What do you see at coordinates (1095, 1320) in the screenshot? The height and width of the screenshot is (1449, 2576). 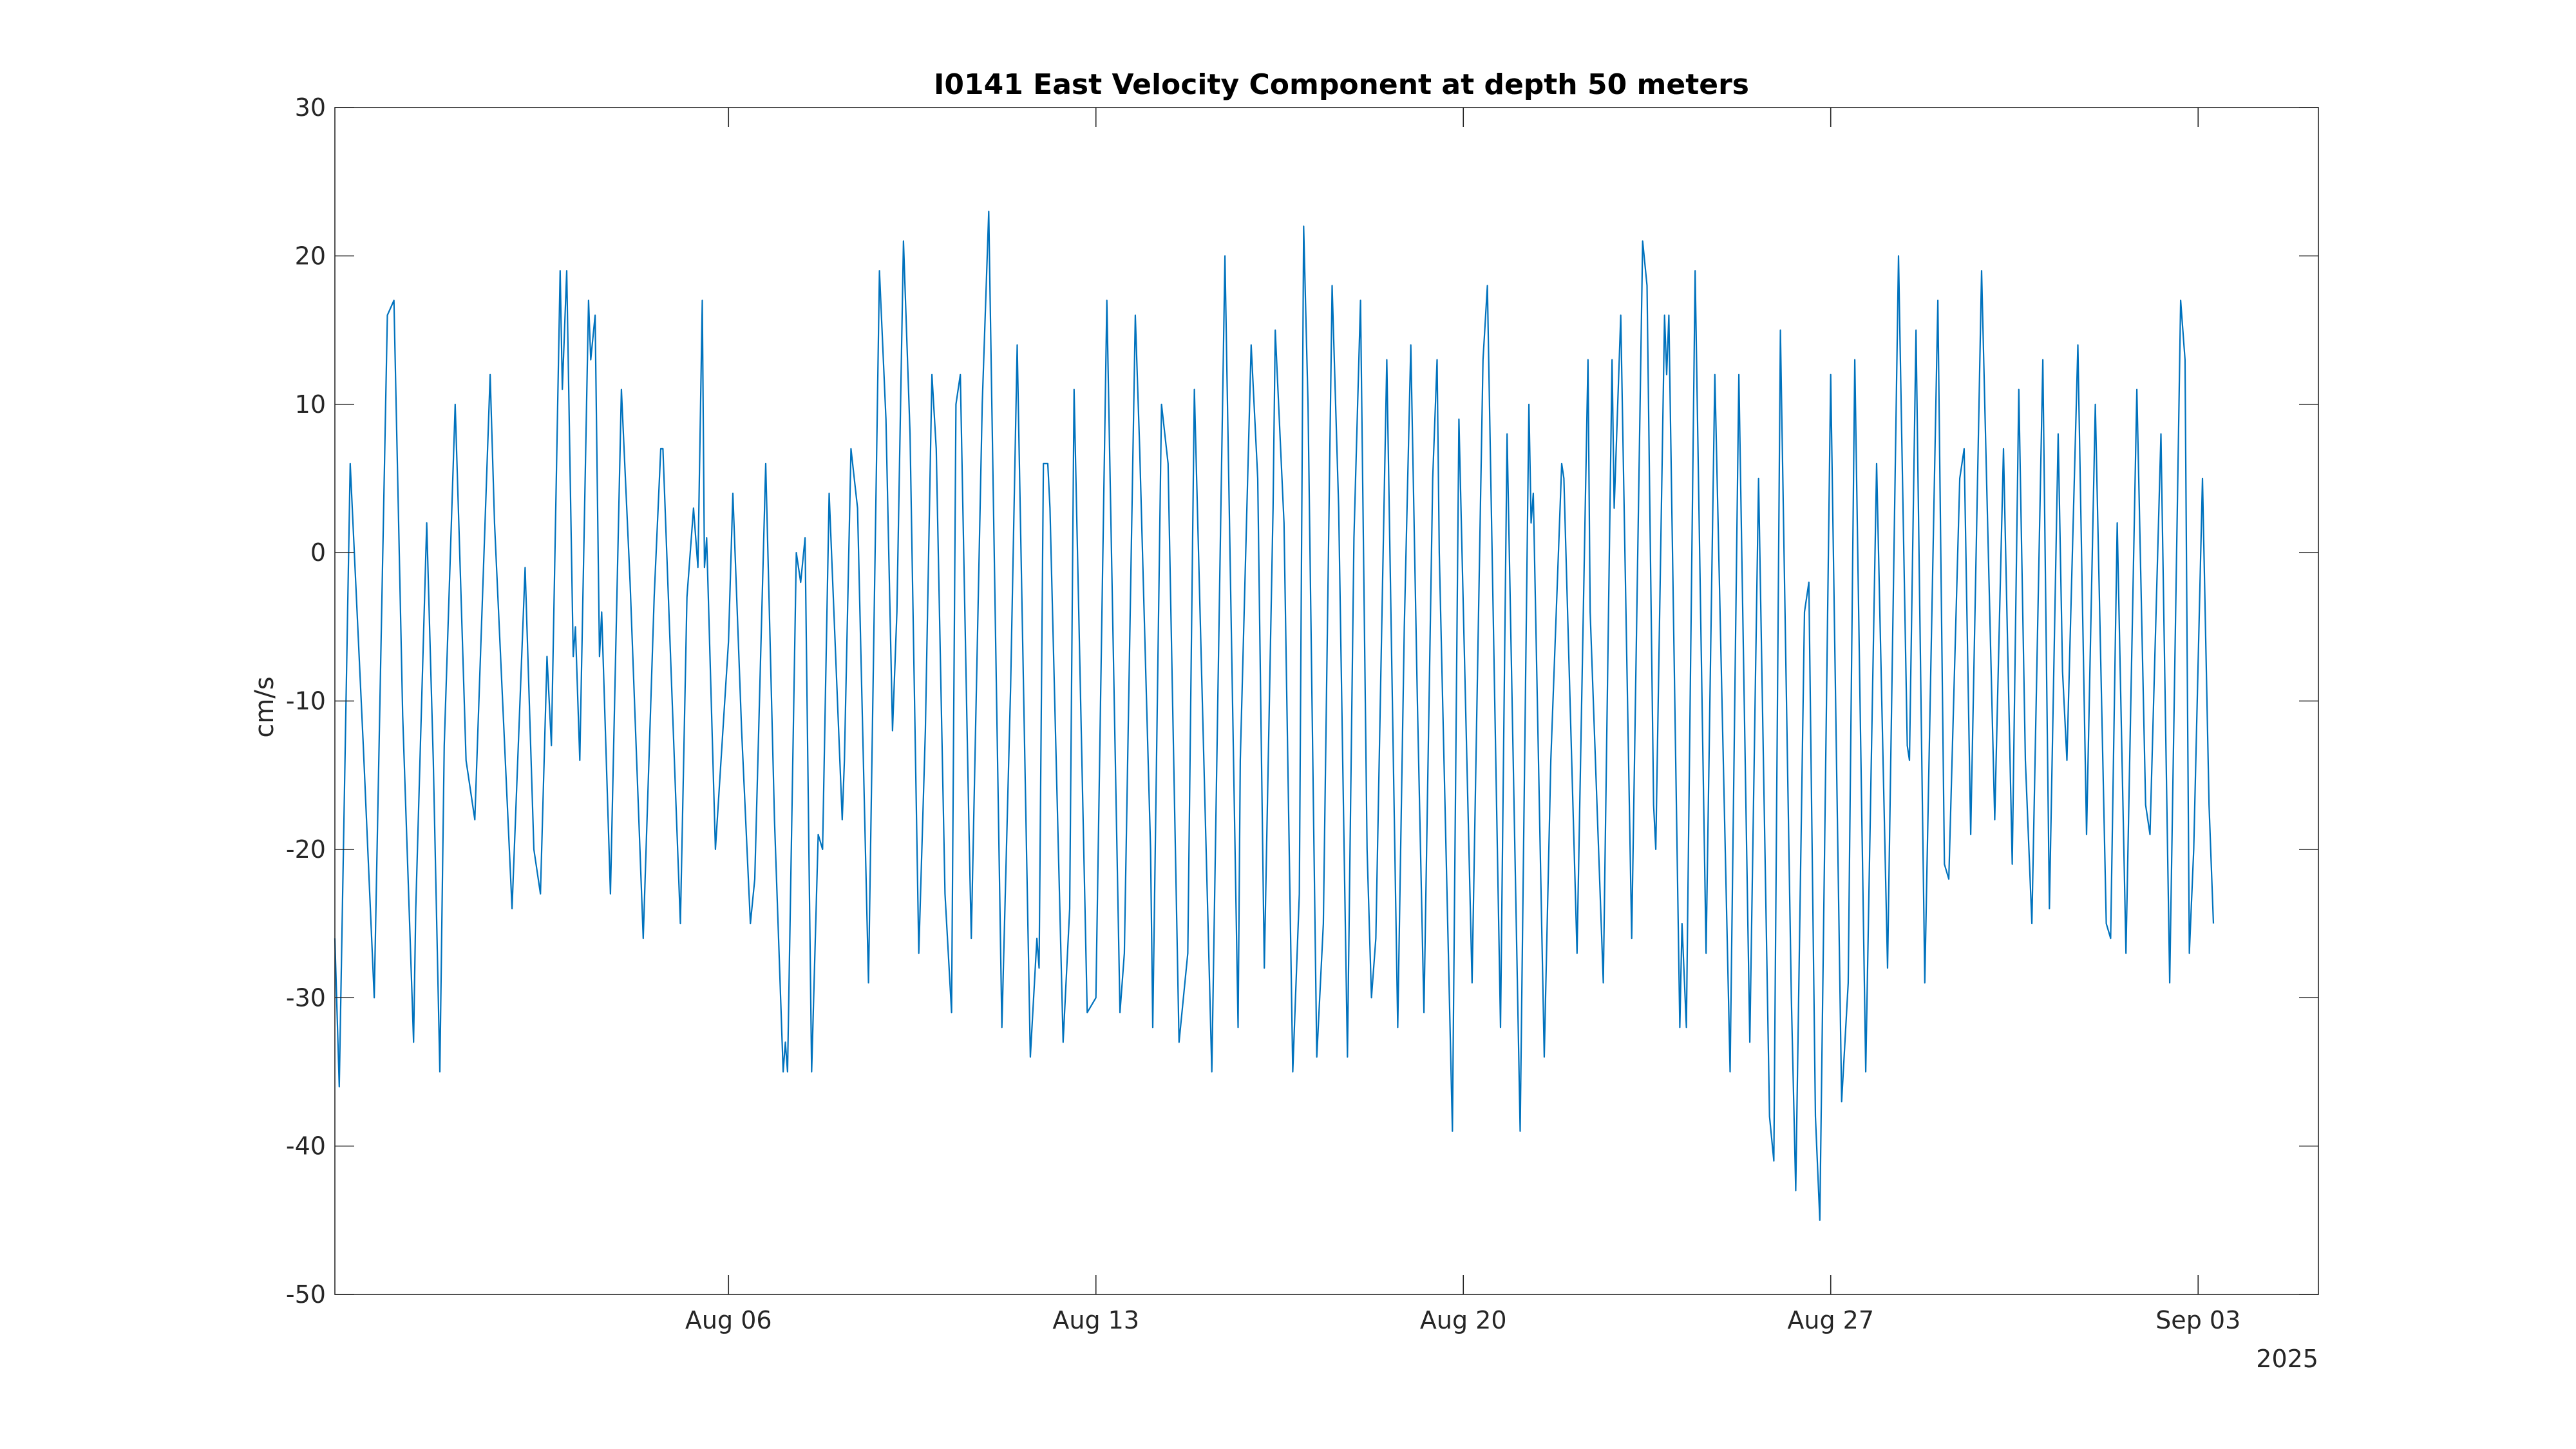 I see `x-tick-label: Aug 13` at bounding box center [1095, 1320].